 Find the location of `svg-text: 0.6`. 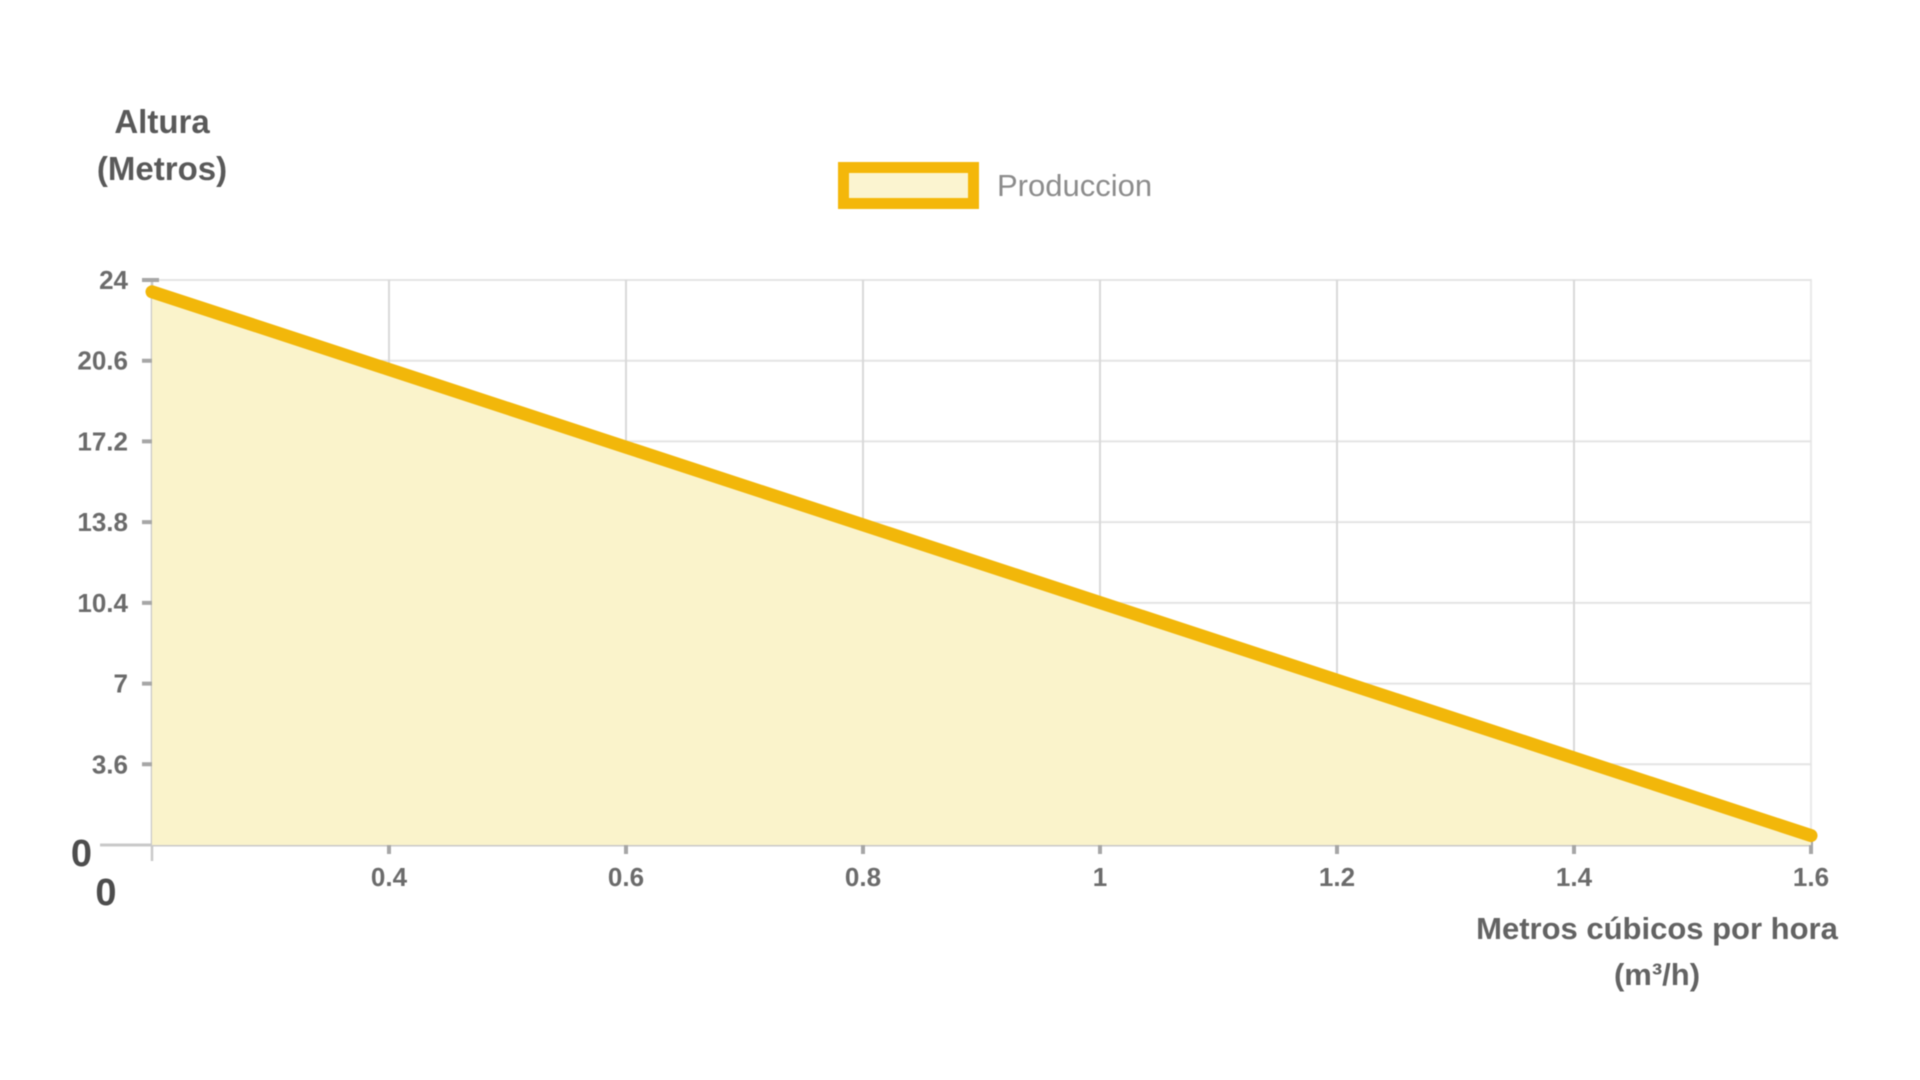

svg-text: 0.6 is located at coordinates (626, 877).